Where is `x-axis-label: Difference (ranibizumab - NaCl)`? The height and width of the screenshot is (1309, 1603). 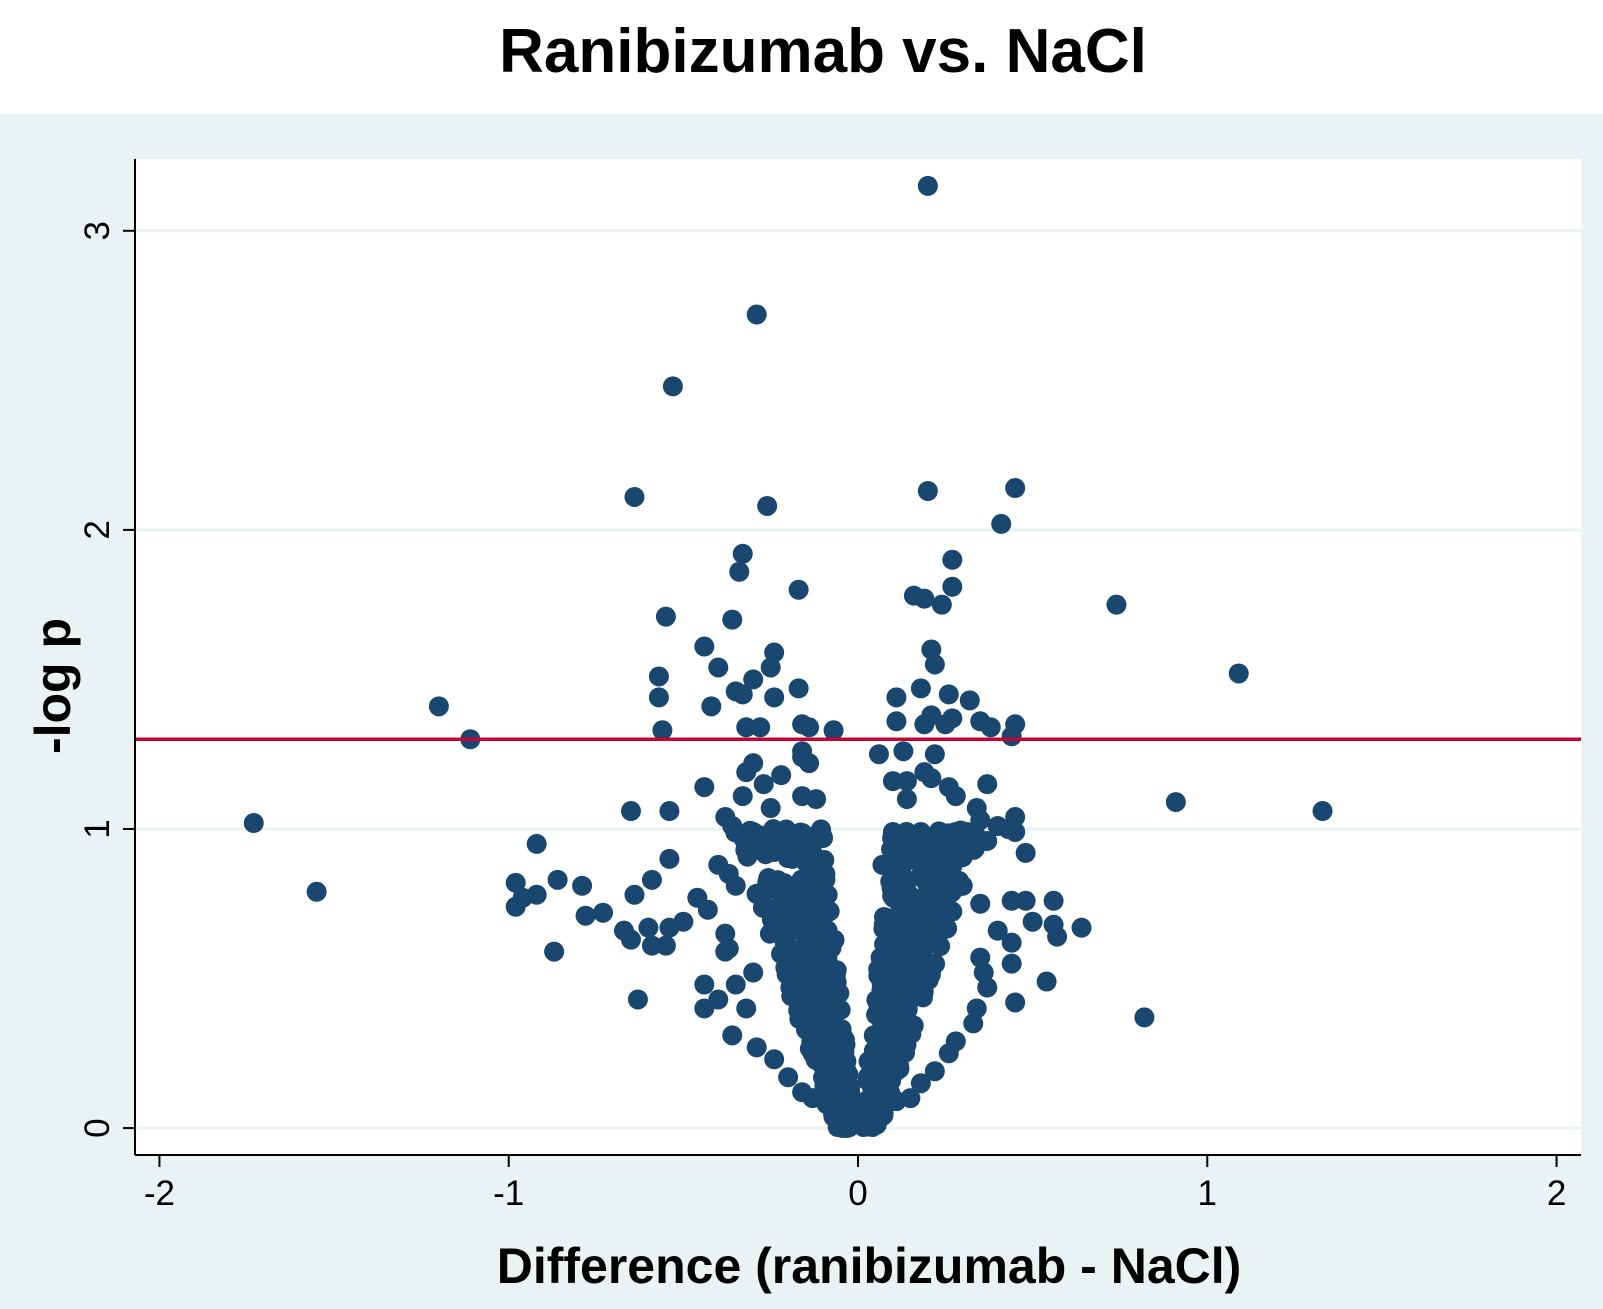
x-axis-label: Difference (ranibizumab - NaCl) is located at coordinates (869, 1266).